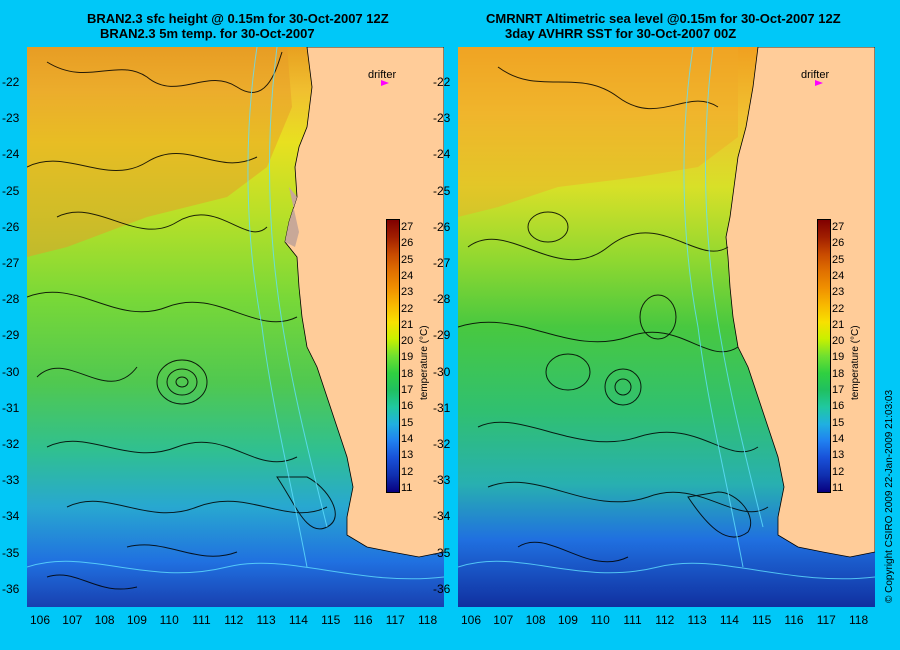 This screenshot has height=650, width=900. What do you see at coordinates (407, 390) in the screenshot?
I see `left-colorbar-label: 17` at bounding box center [407, 390].